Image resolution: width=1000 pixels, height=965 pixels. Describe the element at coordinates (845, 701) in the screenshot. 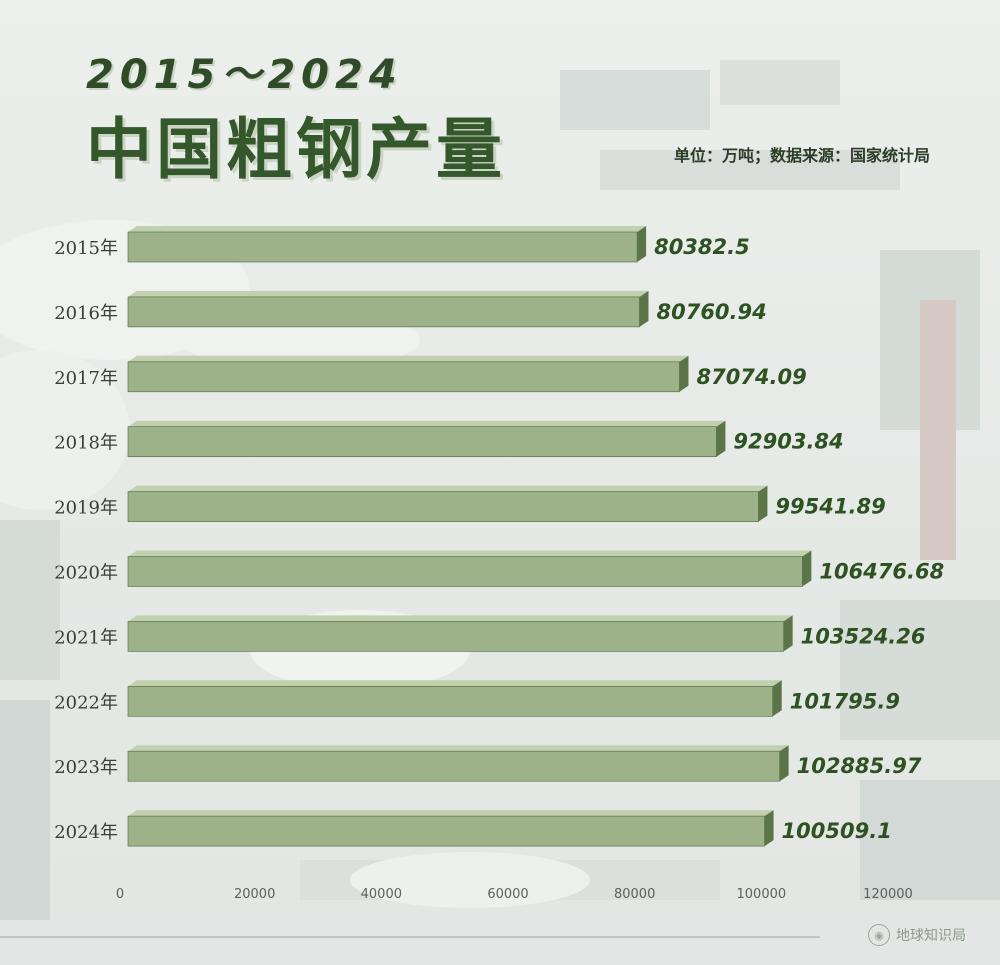

I see `data-label: 101795.9` at that location.